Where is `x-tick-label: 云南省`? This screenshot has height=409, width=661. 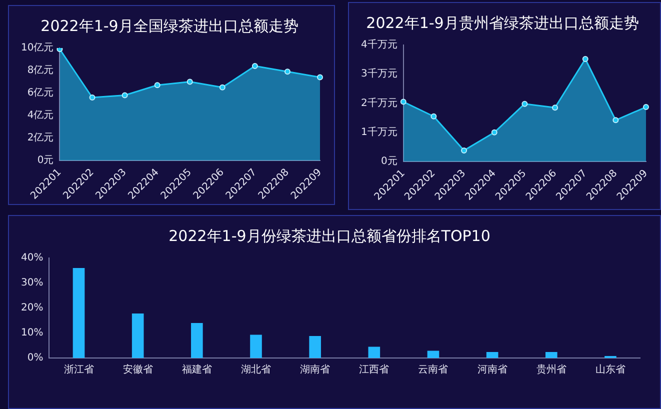
x-tick-label: 云南省 is located at coordinates (433, 370).